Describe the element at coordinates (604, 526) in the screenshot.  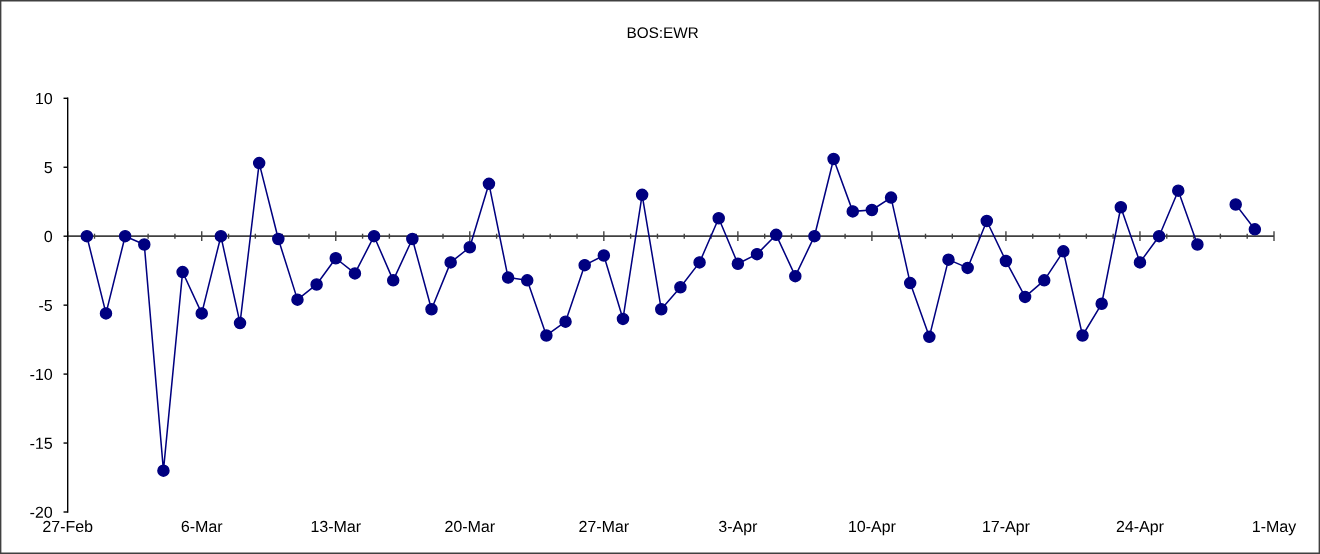
I see `x-tick-label: 27-Mar` at that location.